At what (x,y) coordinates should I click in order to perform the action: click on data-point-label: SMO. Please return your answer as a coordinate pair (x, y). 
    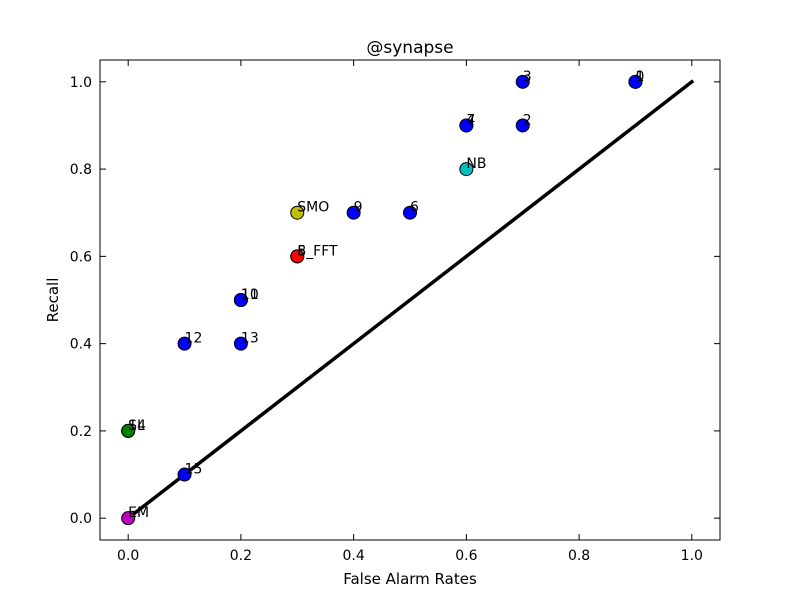
    Looking at the image, I should click on (313, 208).